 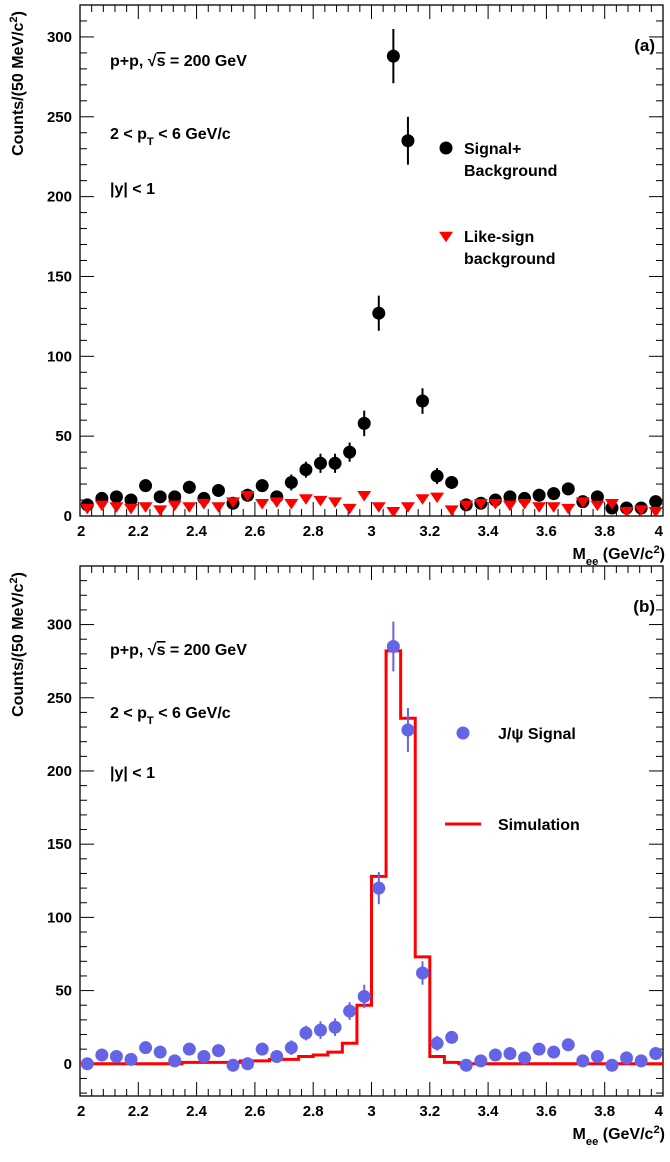 I want to click on legend-label: J/ψ Signal, so click(x=537, y=734).